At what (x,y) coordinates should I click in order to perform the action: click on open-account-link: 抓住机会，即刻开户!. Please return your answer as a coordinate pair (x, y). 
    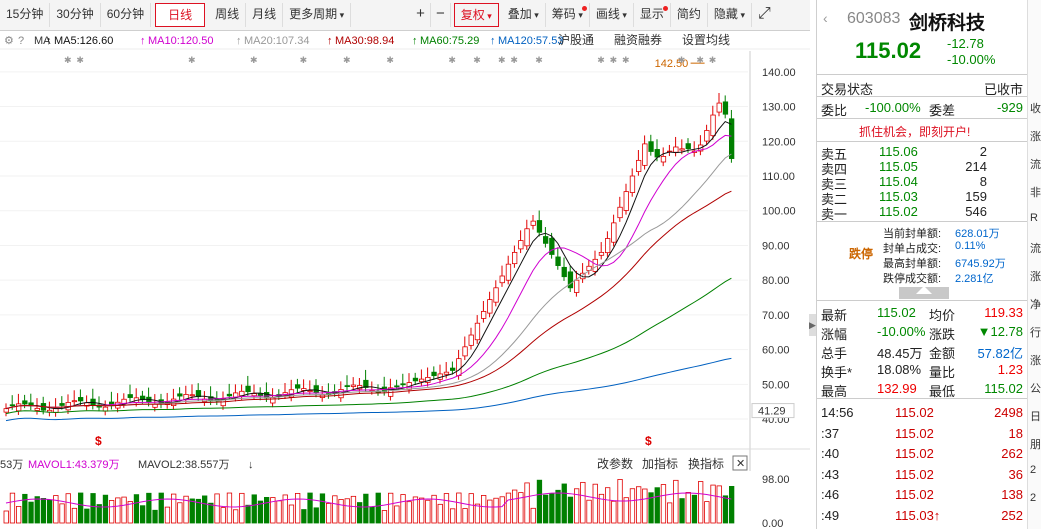
    Looking at the image, I should click on (915, 132).